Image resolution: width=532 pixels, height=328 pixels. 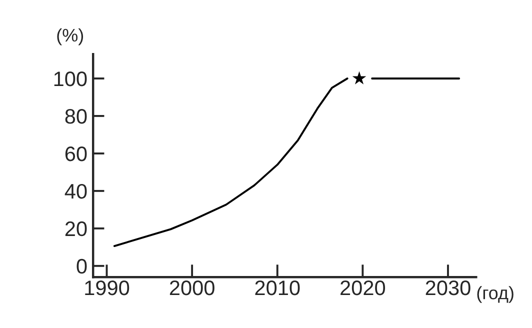 I want to click on x-tick-label: 2010, so click(x=277, y=288).